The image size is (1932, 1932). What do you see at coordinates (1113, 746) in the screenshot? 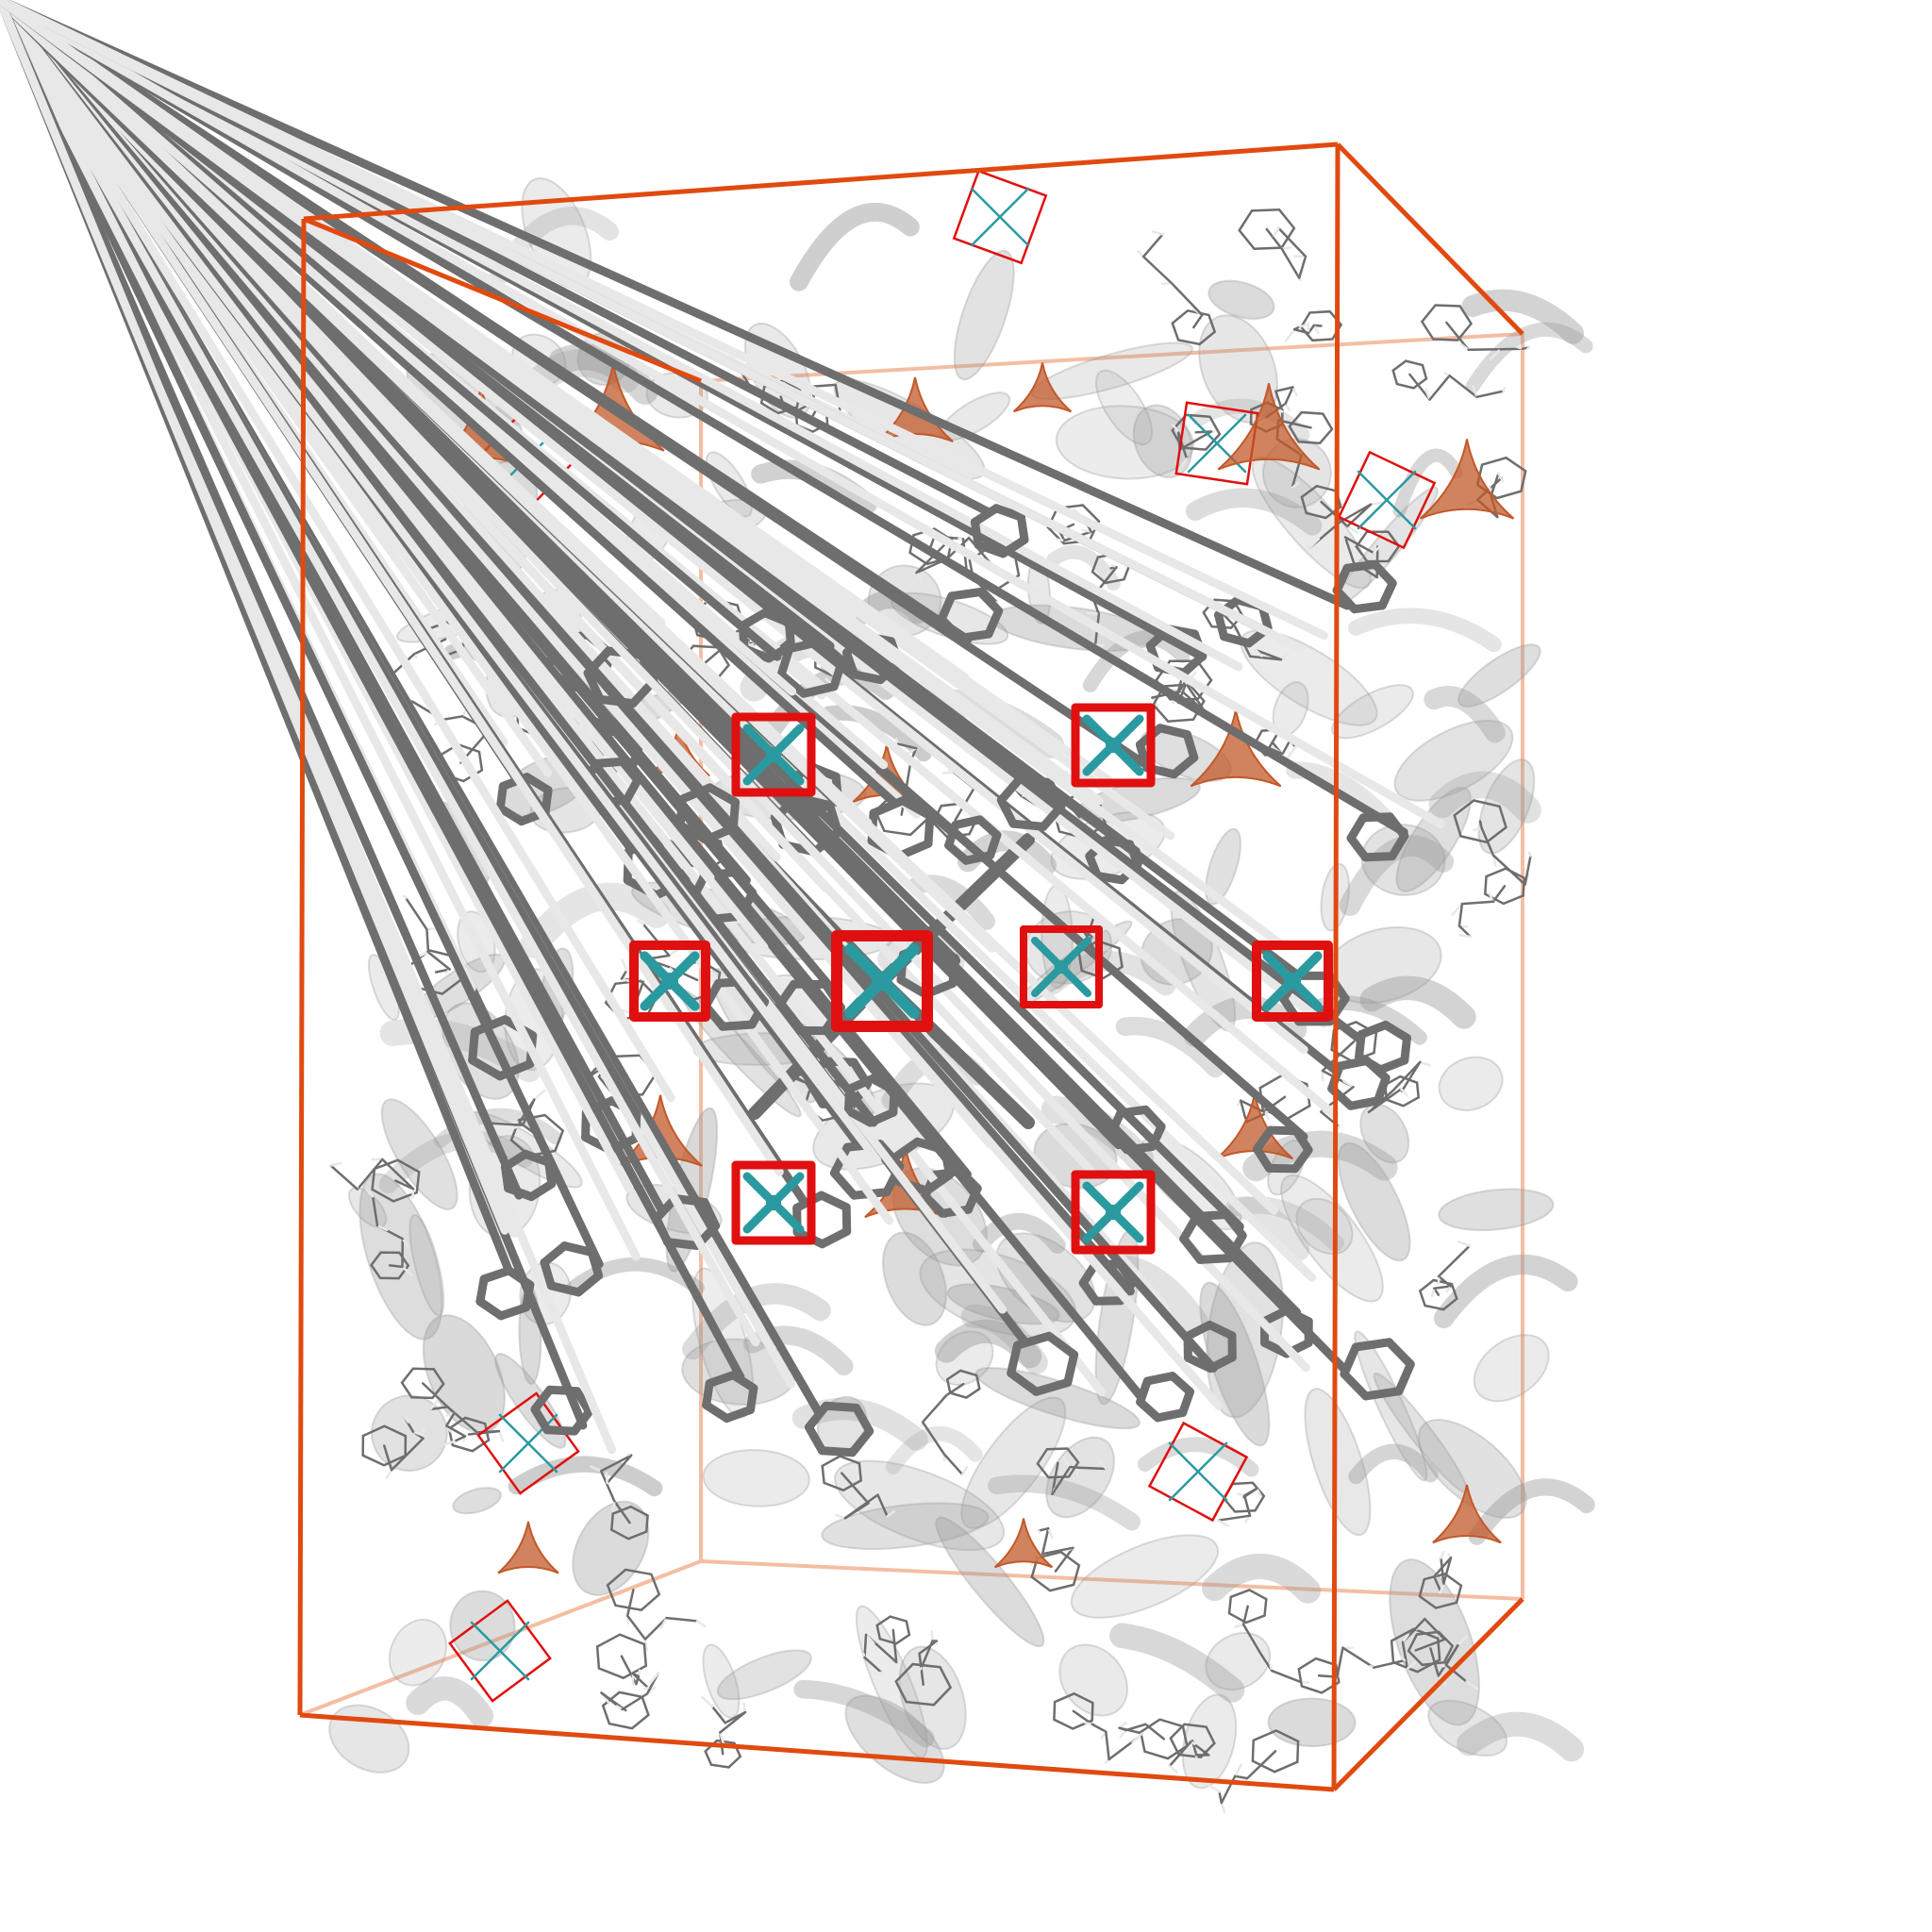
I see `metal-cluster` at bounding box center [1113, 746].